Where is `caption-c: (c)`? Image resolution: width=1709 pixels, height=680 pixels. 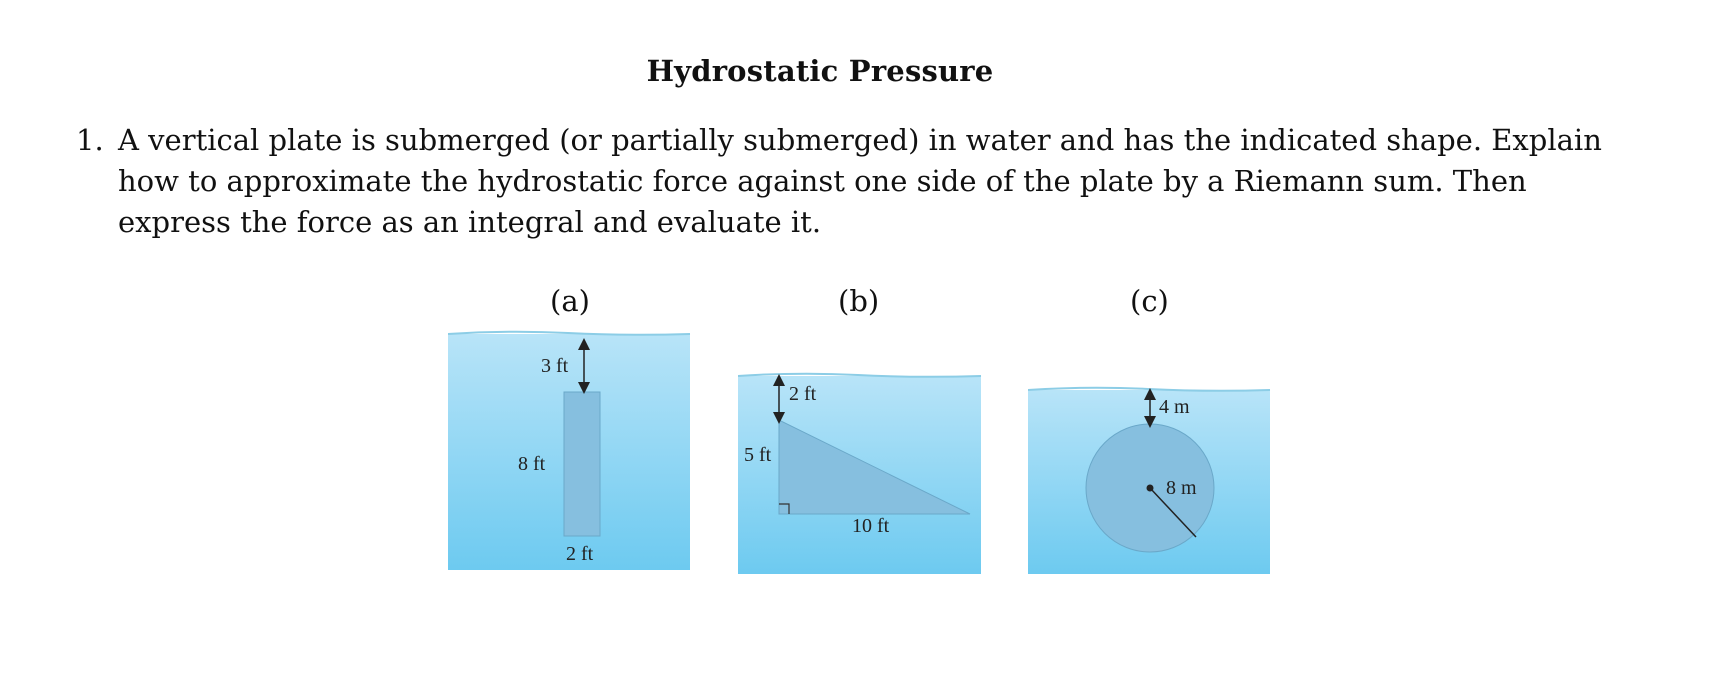
caption-c: (c) is located at coordinates (1149, 301).